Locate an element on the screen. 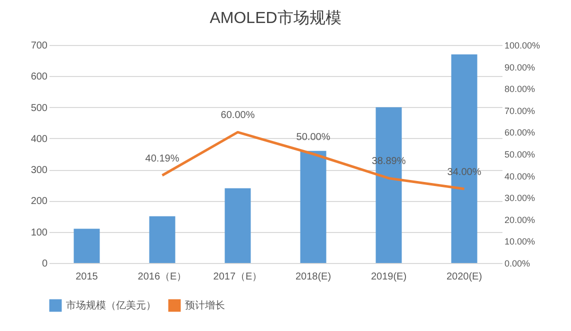 This screenshot has width=571, height=331. y-tick-label: 200 is located at coordinates (39, 202).